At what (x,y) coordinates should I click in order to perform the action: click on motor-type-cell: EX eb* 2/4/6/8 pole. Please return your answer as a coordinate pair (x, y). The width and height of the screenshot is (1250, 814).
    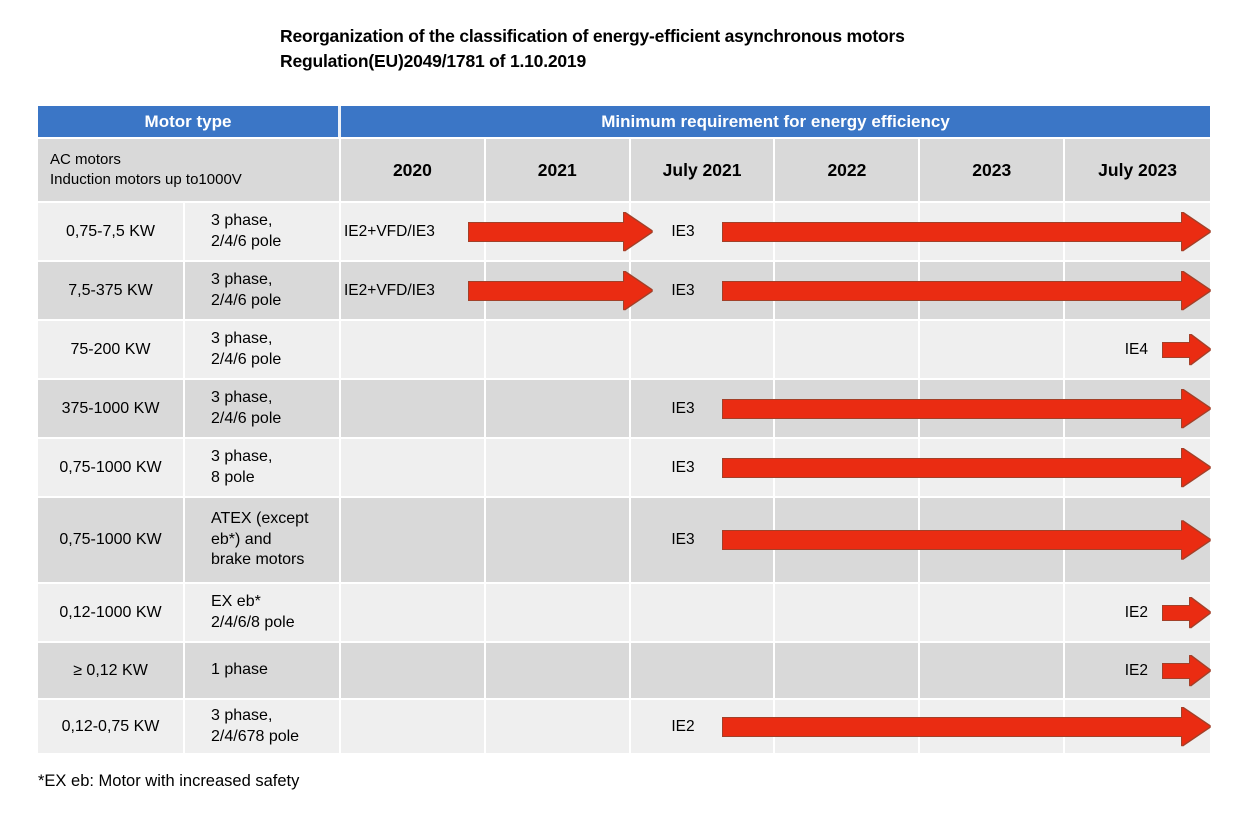
    Looking at the image, I should click on (263, 612).